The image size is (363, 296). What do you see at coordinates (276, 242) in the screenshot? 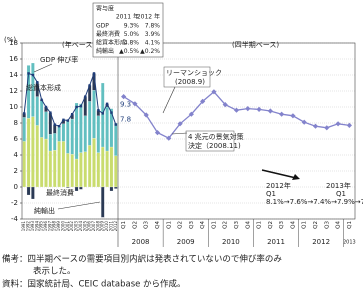
I see `x-group-label: 2011` at bounding box center [276, 242].